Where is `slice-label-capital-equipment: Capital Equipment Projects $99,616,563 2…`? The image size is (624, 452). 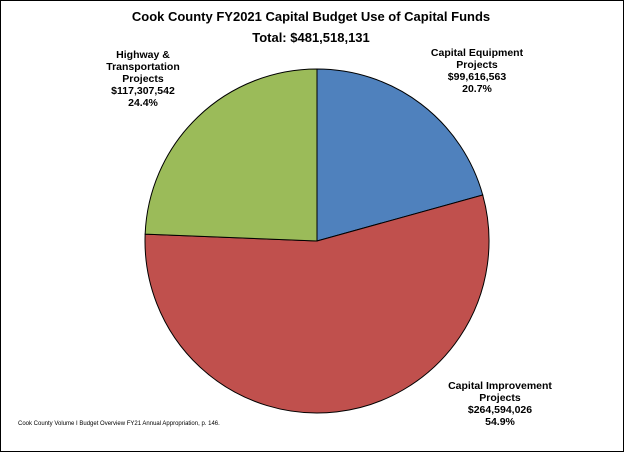
slice-label-capital-equipment: Capital Equipment Projects $99,616,563 2… is located at coordinates (477, 71).